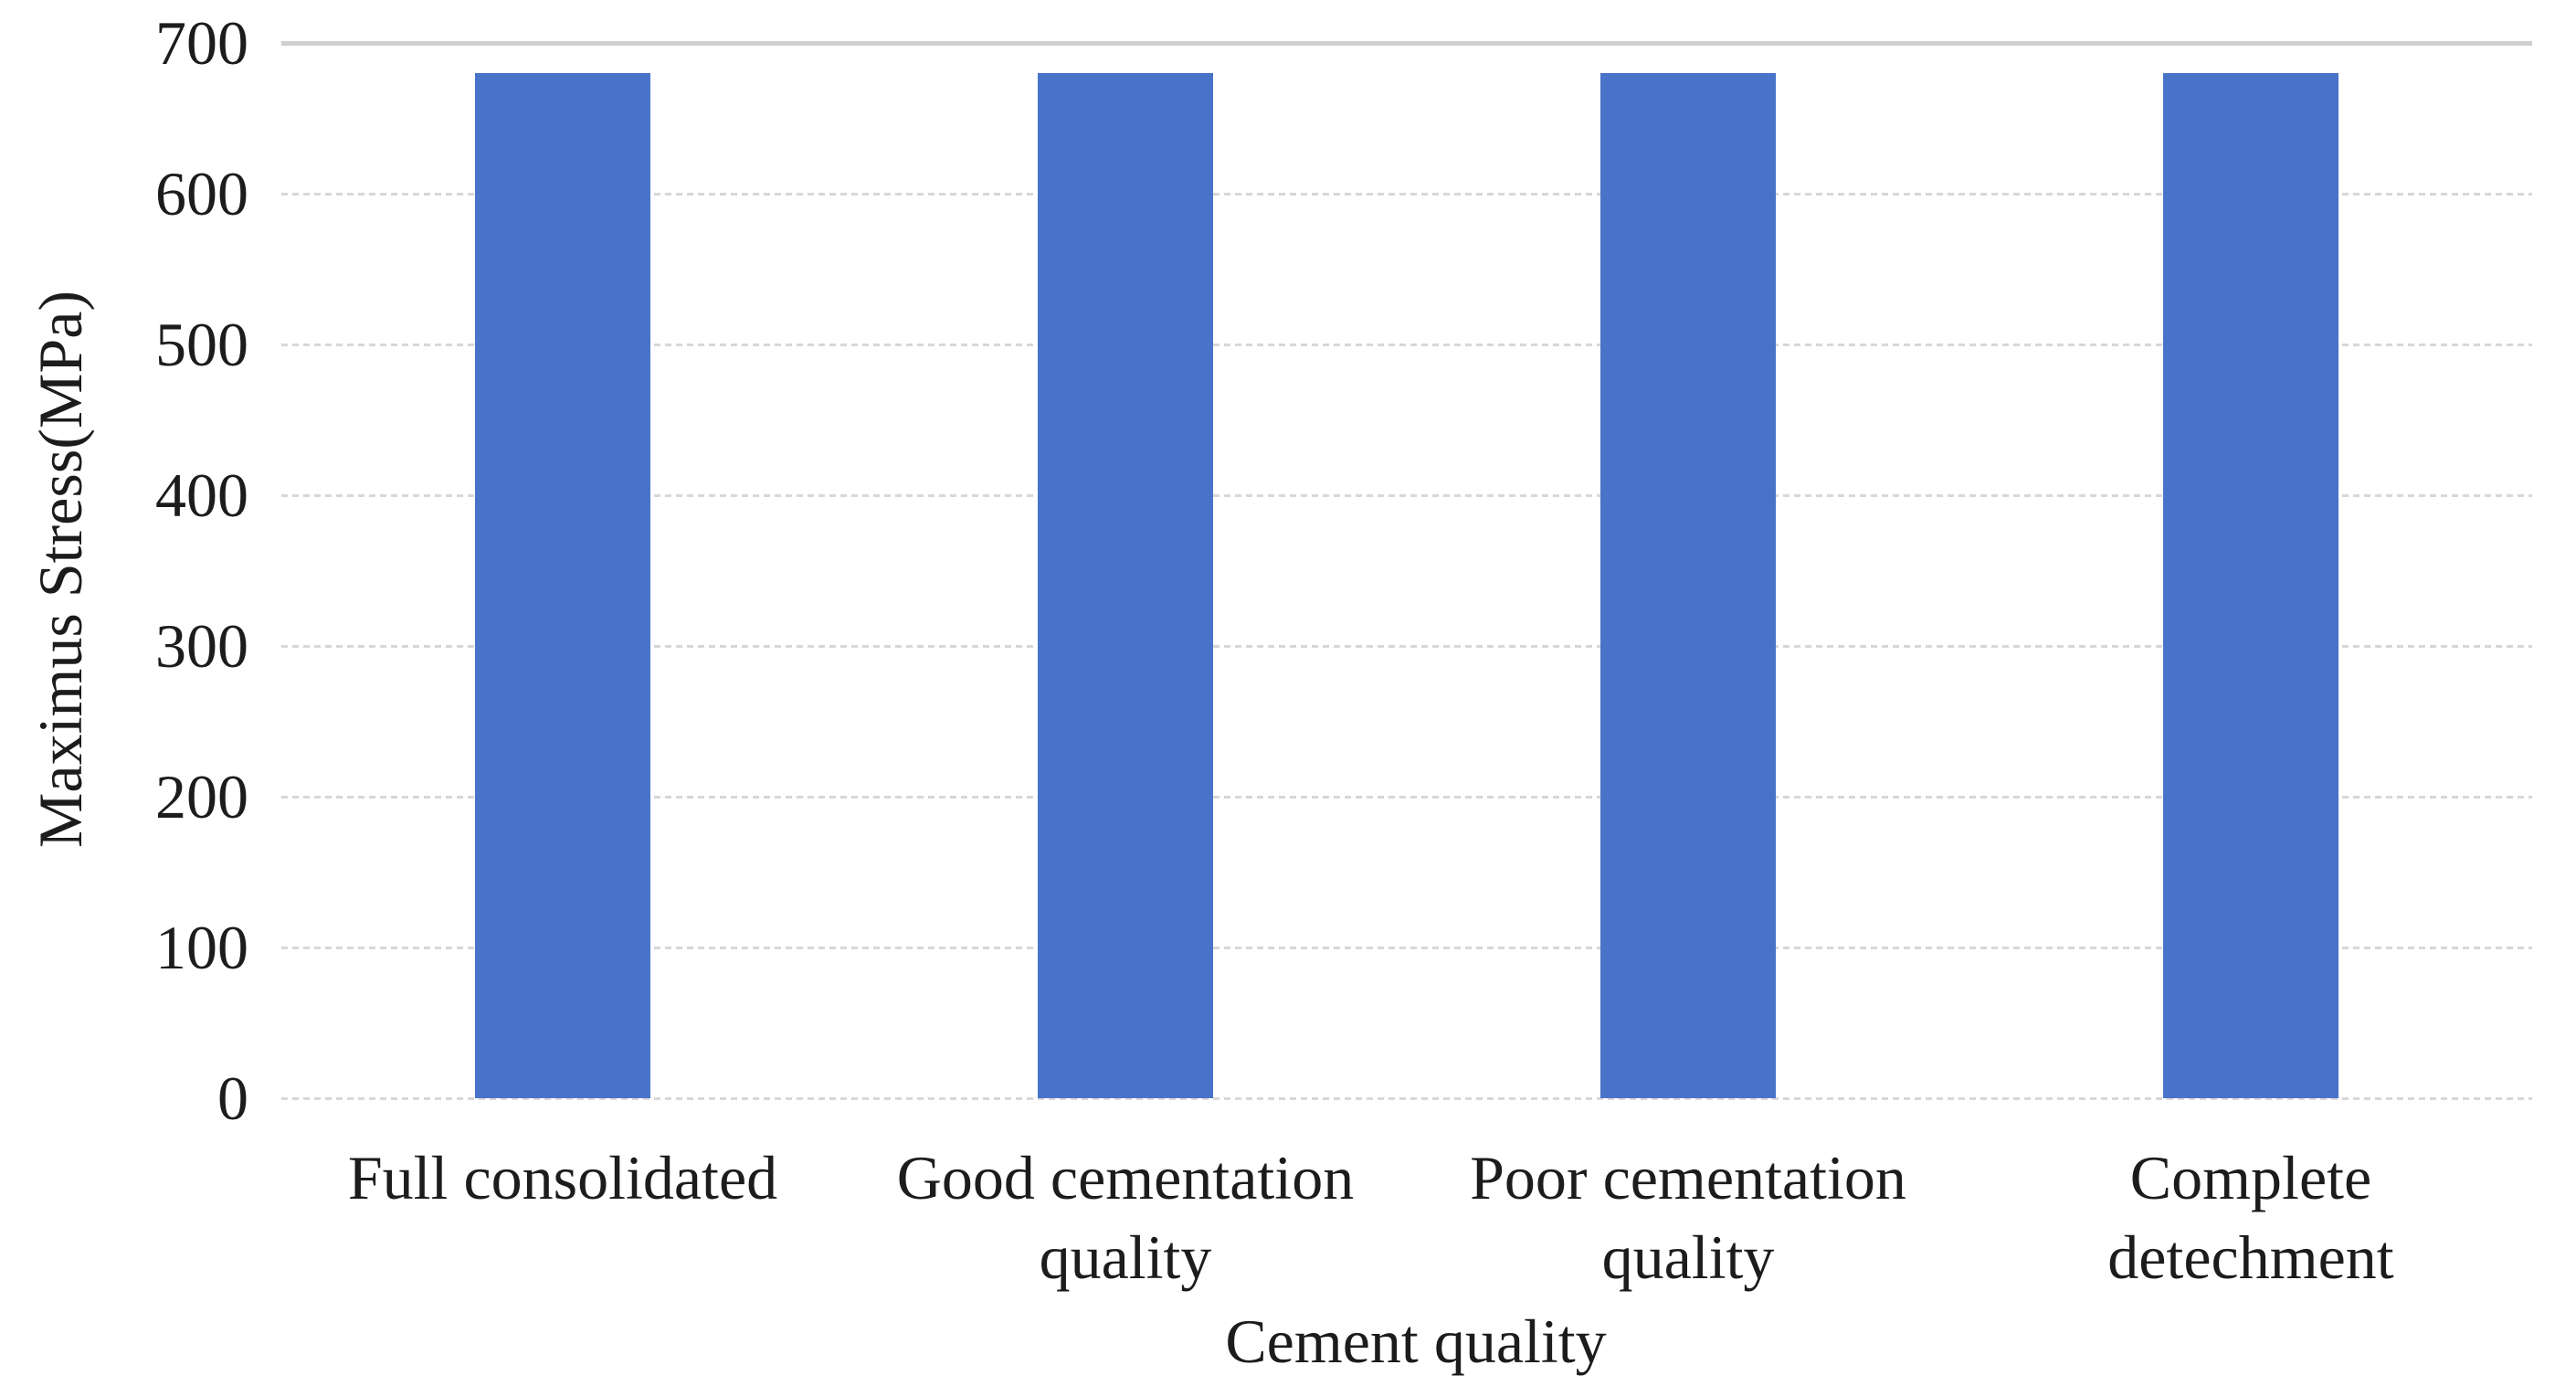 This screenshot has height=1386, width=2576. Describe the element at coordinates (201, 495) in the screenshot. I see `y-tick-label-400: 400` at that location.